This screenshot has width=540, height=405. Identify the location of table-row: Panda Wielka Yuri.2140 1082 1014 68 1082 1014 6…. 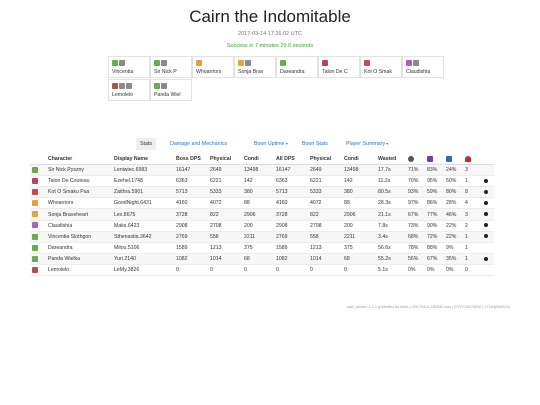
(262, 259).